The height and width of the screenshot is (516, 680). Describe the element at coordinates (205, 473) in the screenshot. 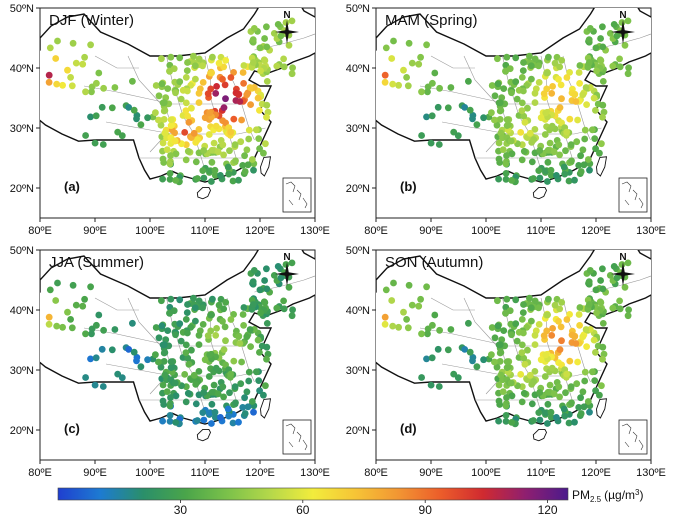

I see `lon-tick-label: 110ºE` at that location.